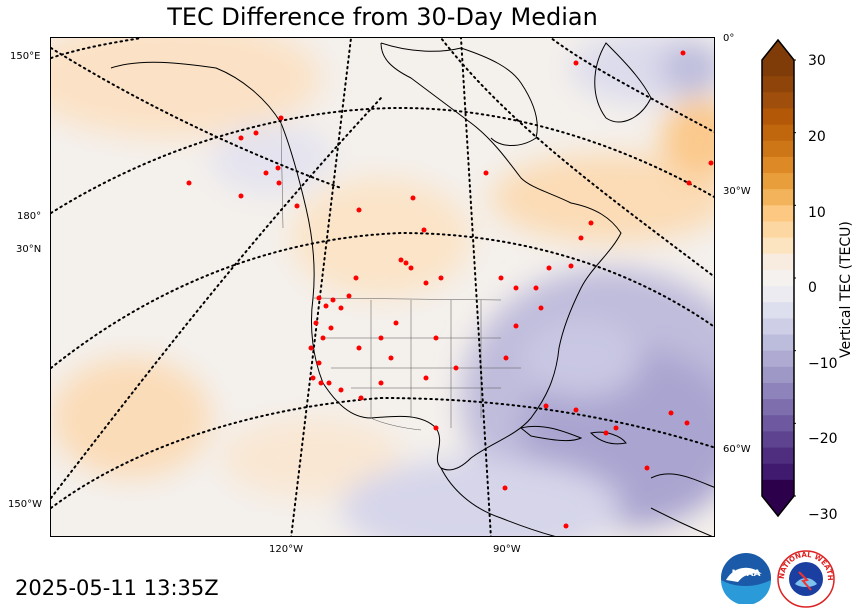 The height and width of the screenshot is (616, 867). I want to click on colorbar-label: Vertical TEC (TECU), so click(846, 289).